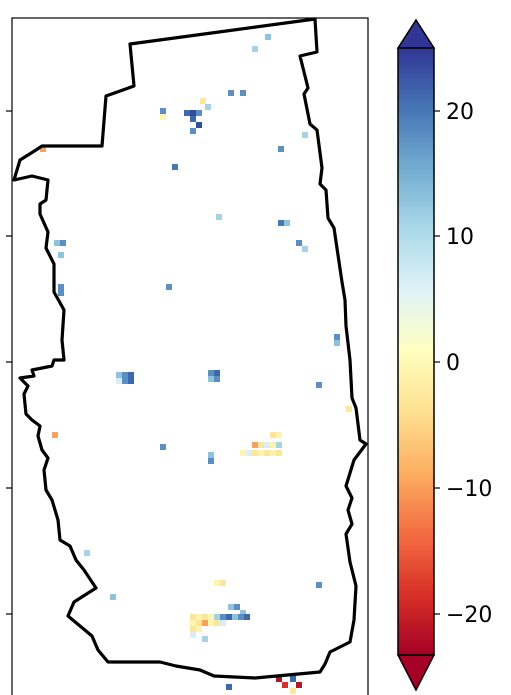 The image size is (511, 695). I want to click on pixel-group-west-edge, so click(53, 221).